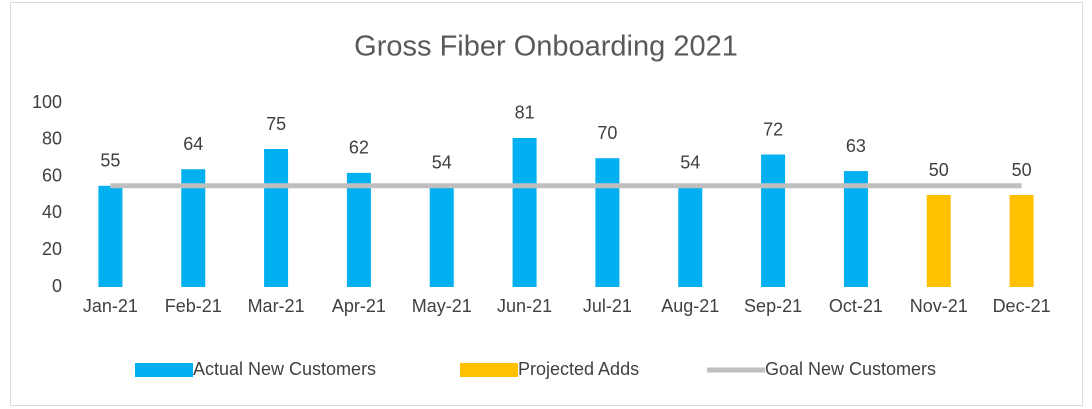 The image size is (1092, 409). Describe the element at coordinates (52, 249) in the screenshot. I see `y-tick-label: 20` at that location.